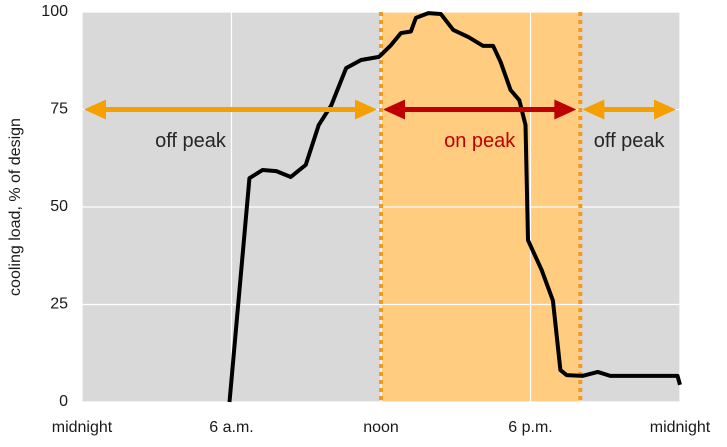 This screenshot has height=447, width=727. I want to click on x-tick-label: 6 p.m., so click(530, 427).